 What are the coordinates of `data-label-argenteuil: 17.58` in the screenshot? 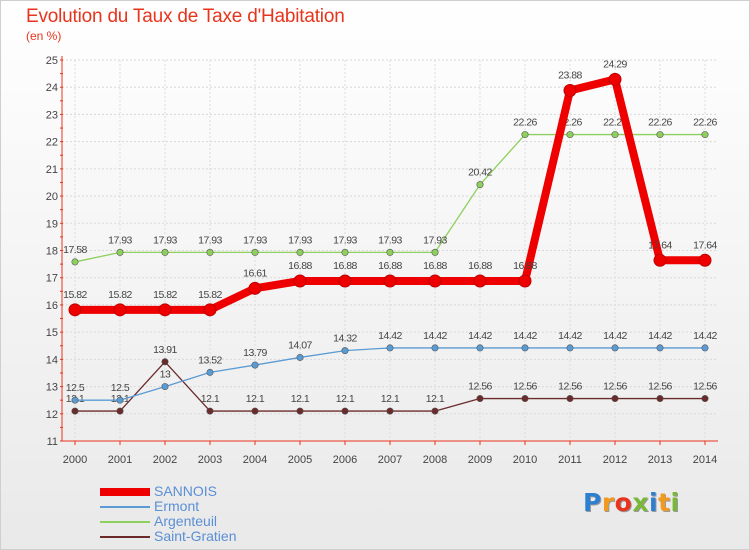 It's located at (75, 250).